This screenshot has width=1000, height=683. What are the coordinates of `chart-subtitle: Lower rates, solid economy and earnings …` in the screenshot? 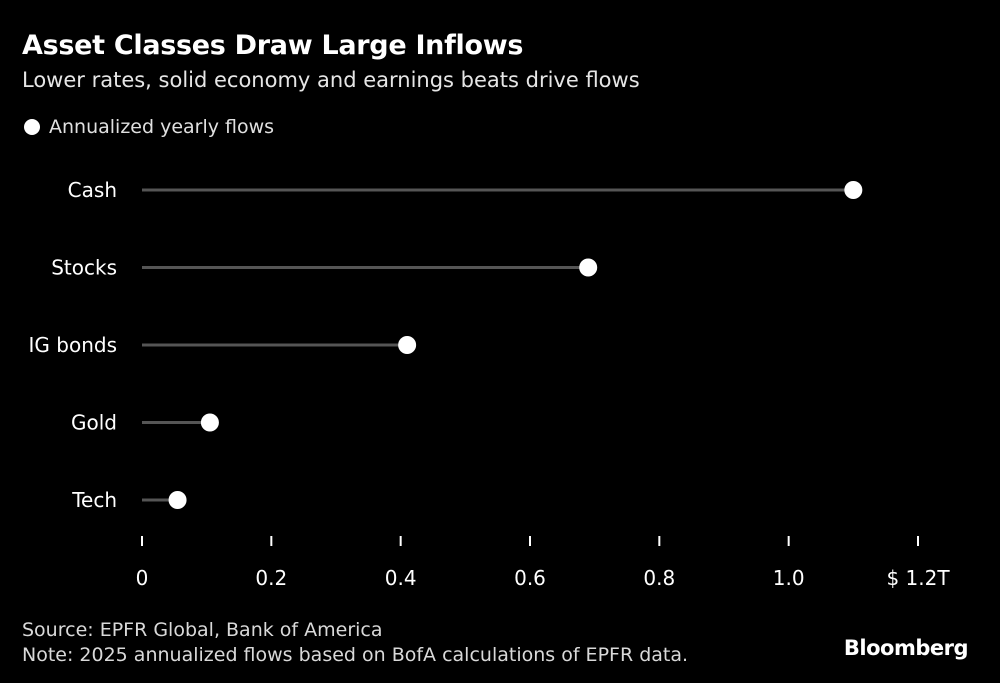 It's located at (331, 80).